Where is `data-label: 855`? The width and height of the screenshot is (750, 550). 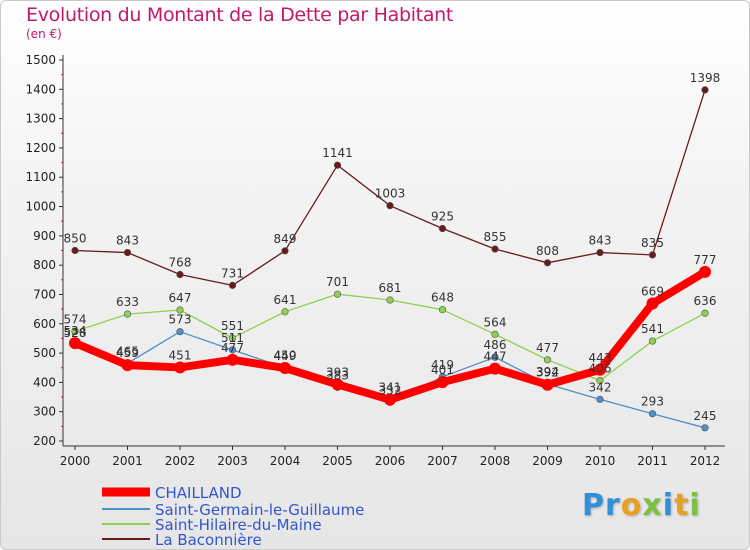 data-label: 855 is located at coordinates (495, 237).